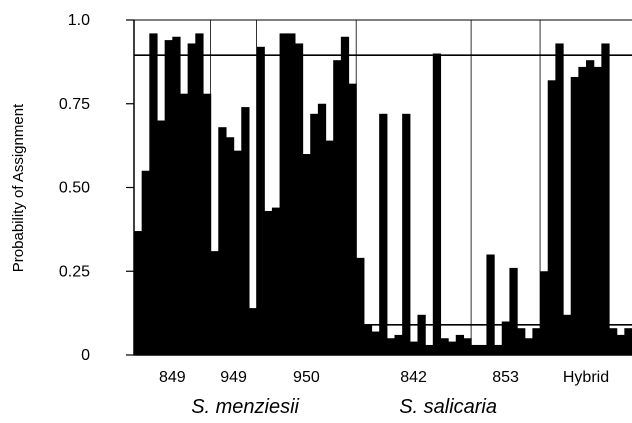 The width and height of the screenshot is (632, 423). Describe the element at coordinates (306, 377) in the screenshot. I see `group-label-950: 950` at that location.